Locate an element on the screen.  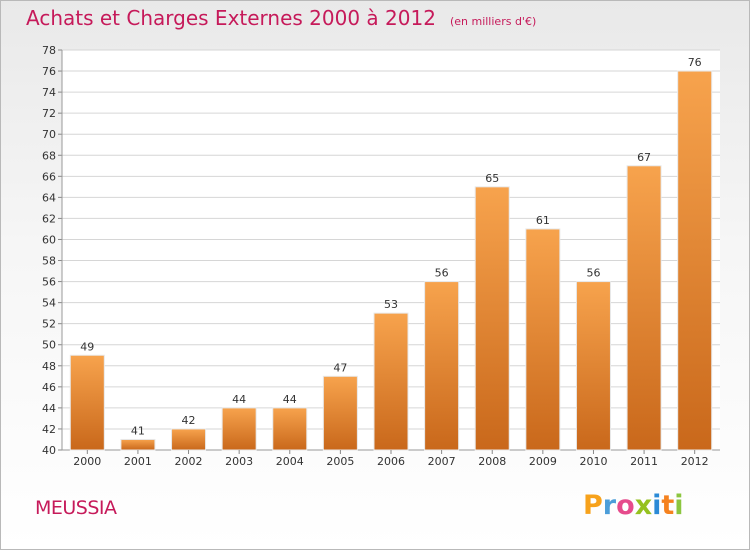
y-tick-label: 72 is located at coordinates (49, 113).